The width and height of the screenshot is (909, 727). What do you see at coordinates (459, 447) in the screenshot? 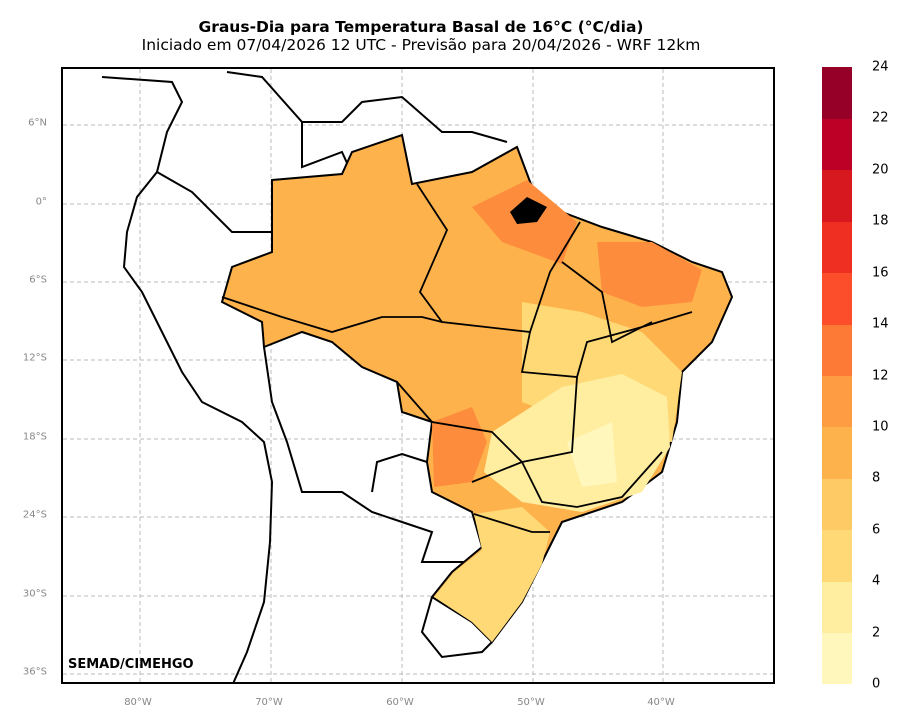
I see `region-dark-centerwest` at bounding box center [459, 447].